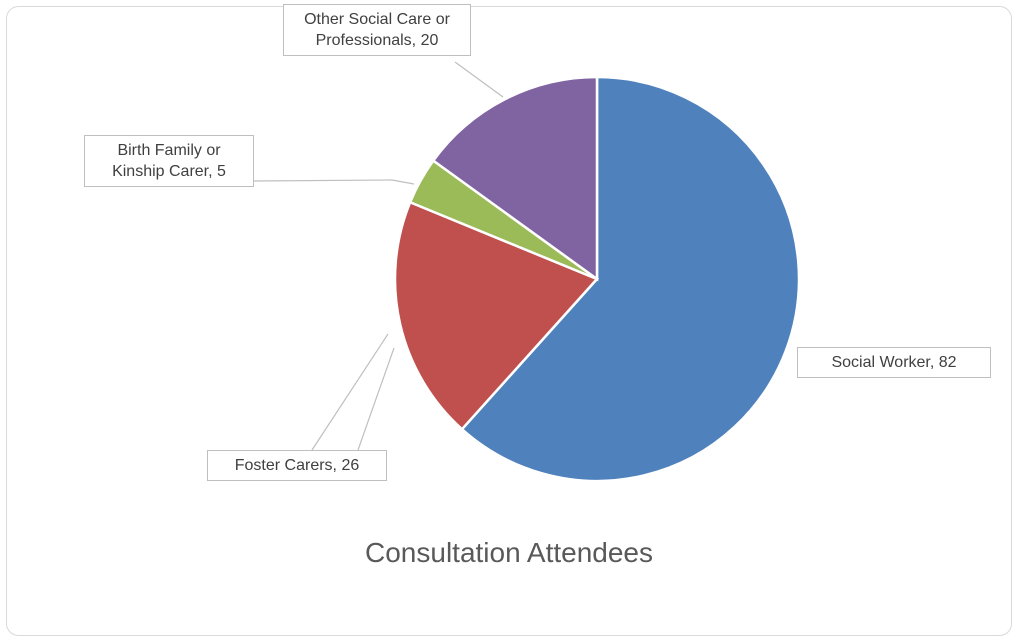 The image size is (1018, 642). Describe the element at coordinates (947, 362) in the screenshot. I see `label-value: 82` at that location.